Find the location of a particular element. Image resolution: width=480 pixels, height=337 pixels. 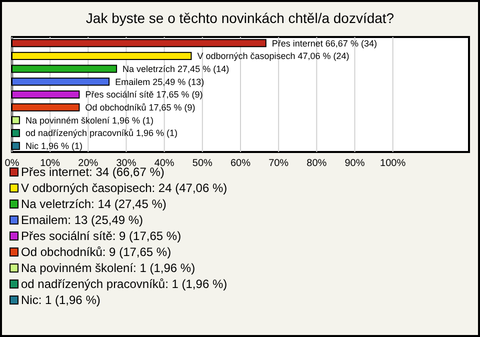

x-tick-label: 80% is located at coordinates (316, 163).